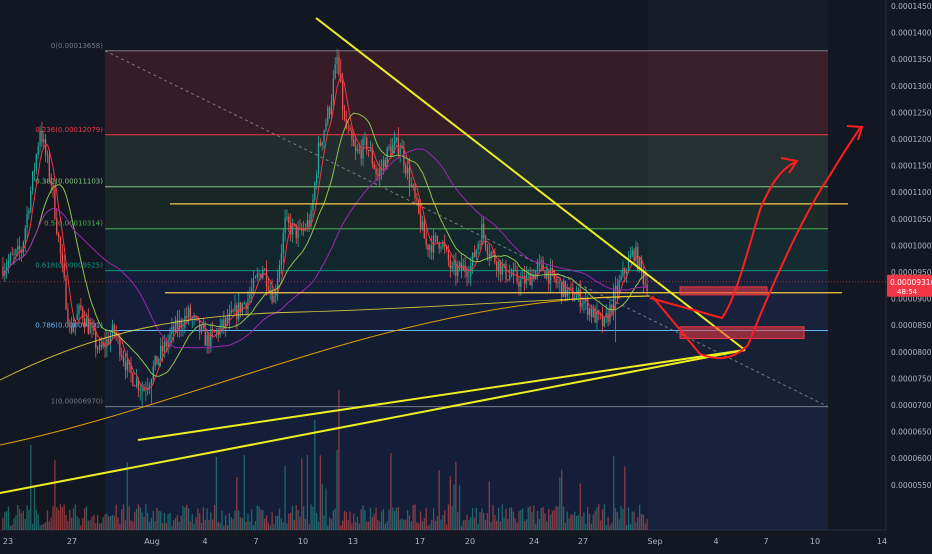 The height and width of the screenshot is (554, 932). Describe the element at coordinates (911, 299) in the screenshot. I see `y-axis-tick-label: 0.00009000` at that location.